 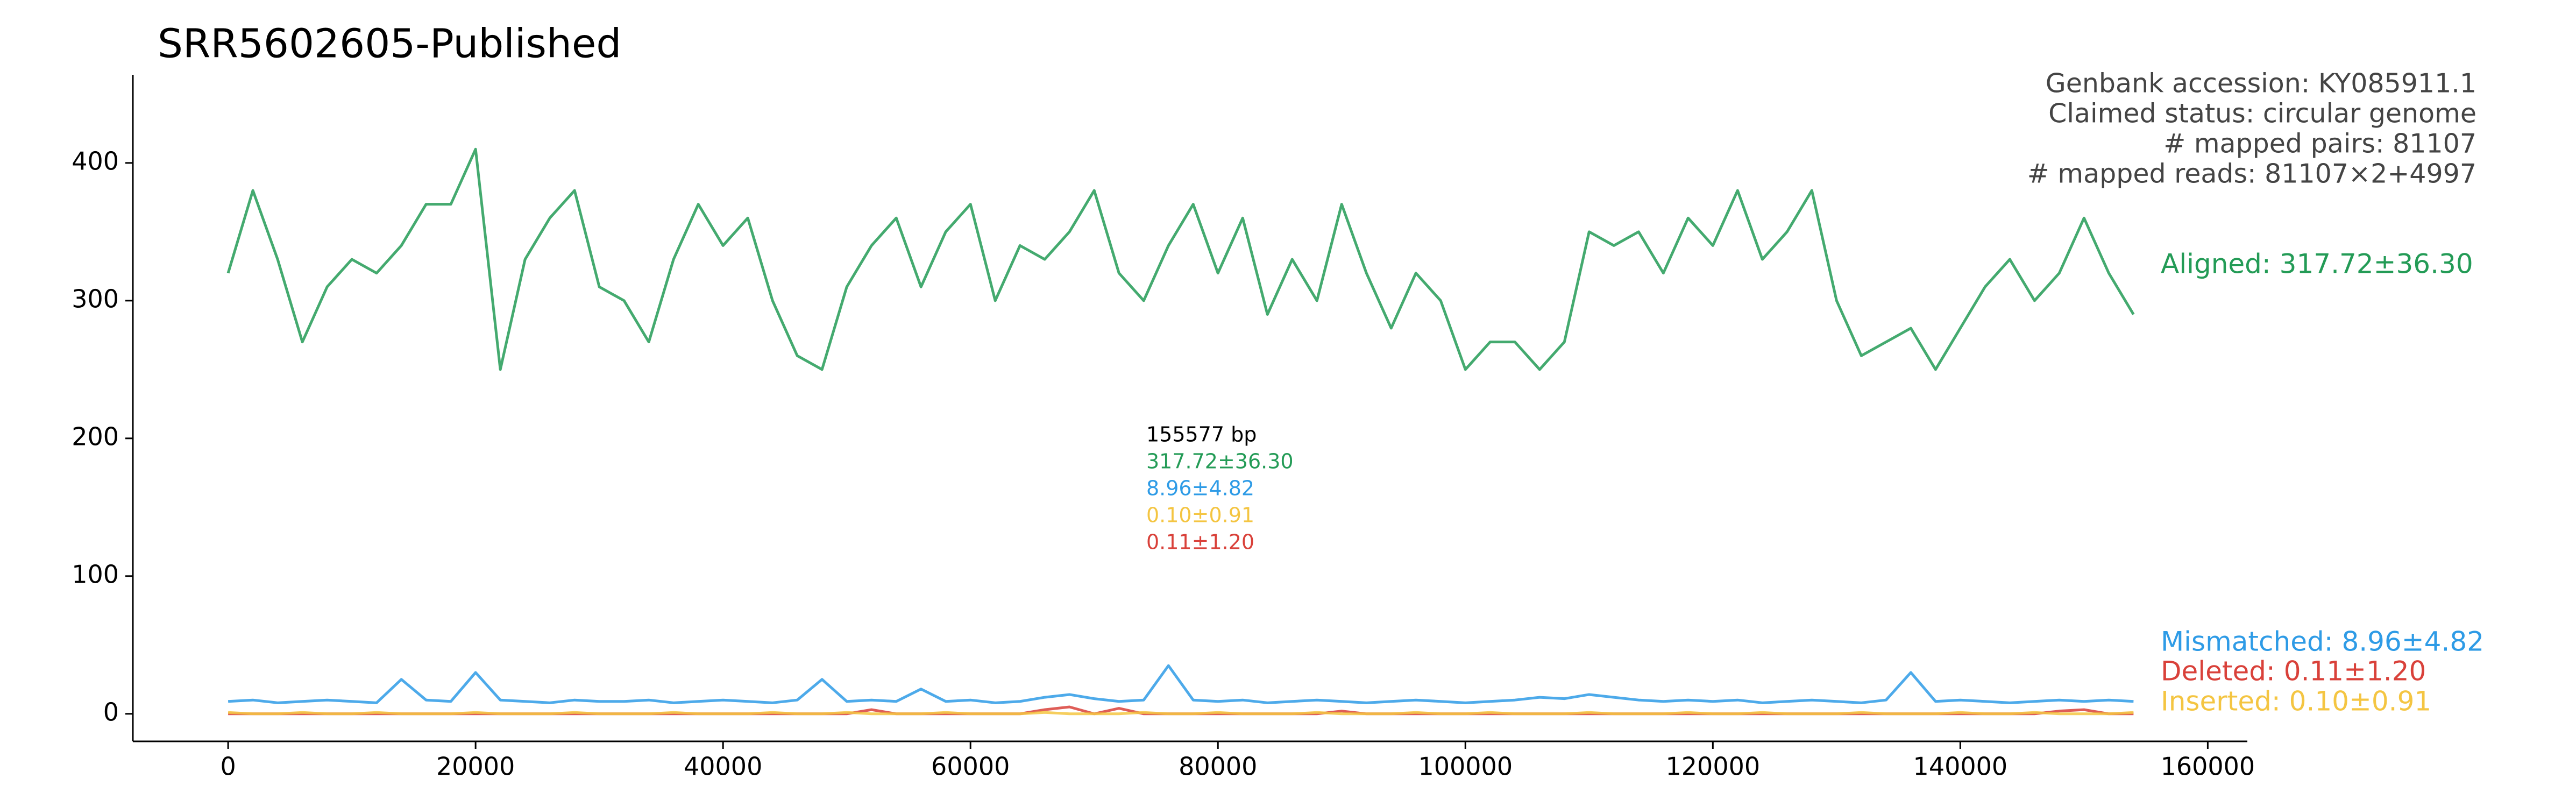 What do you see at coordinates (970, 766) in the screenshot?
I see `x-tick-label: 60000` at bounding box center [970, 766].